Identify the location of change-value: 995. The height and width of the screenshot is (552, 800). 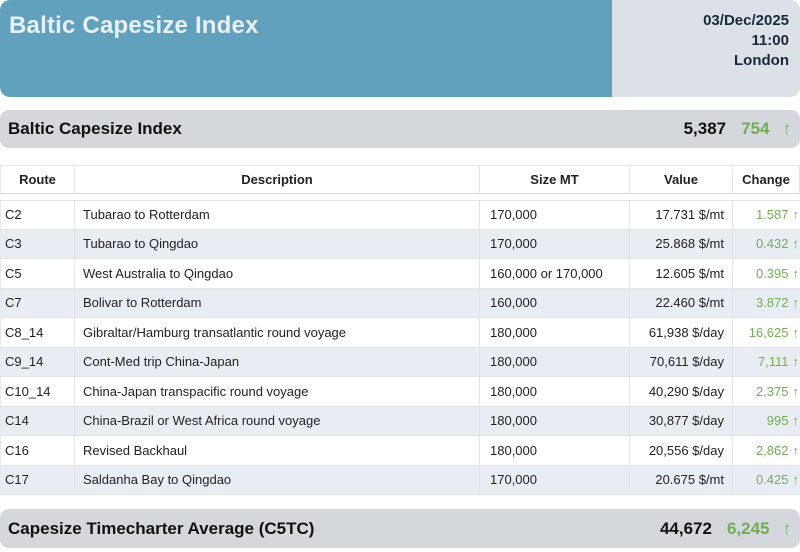
(777, 421).